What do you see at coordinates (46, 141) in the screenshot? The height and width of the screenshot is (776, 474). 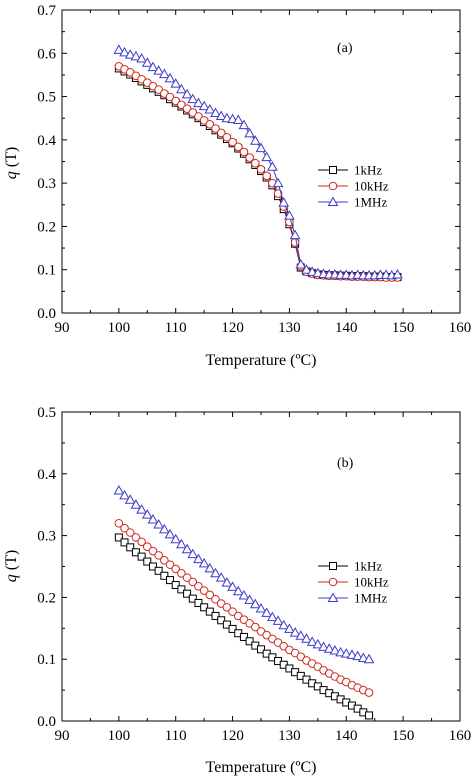 I see `y-tick-label: 0.4` at bounding box center [46, 141].